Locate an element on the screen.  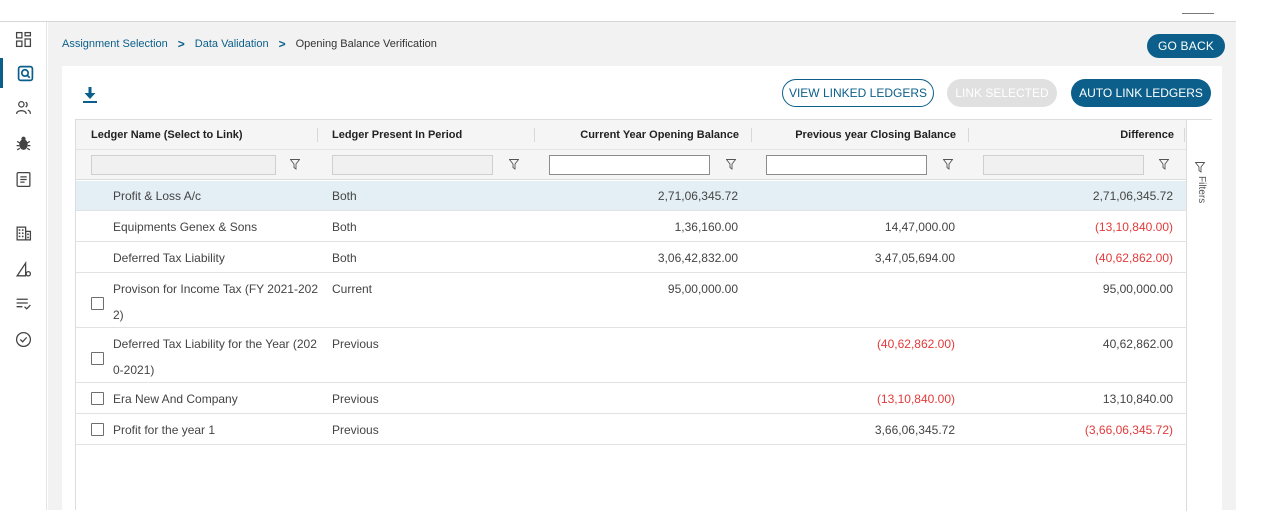
column-header-current-year: Current Year Opening Balance is located at coordinates (659, 135).